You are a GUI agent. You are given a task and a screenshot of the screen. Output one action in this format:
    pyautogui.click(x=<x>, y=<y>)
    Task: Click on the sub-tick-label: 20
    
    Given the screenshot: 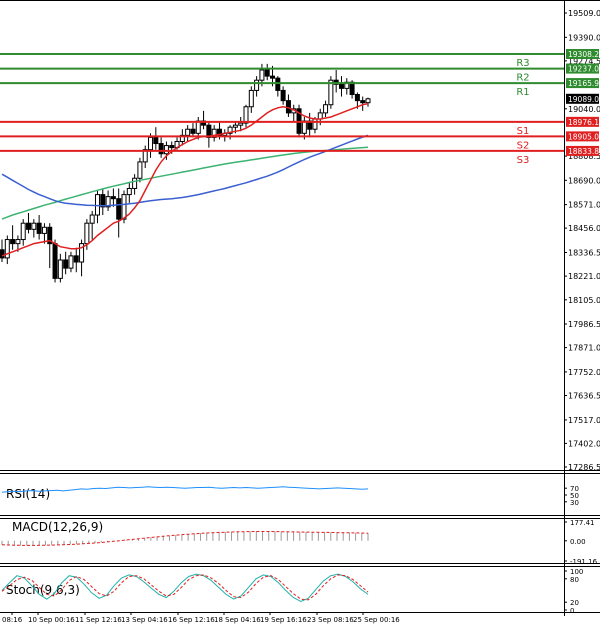 What is the action you would take?
    pyautogui.click(x=574, y=603)
    